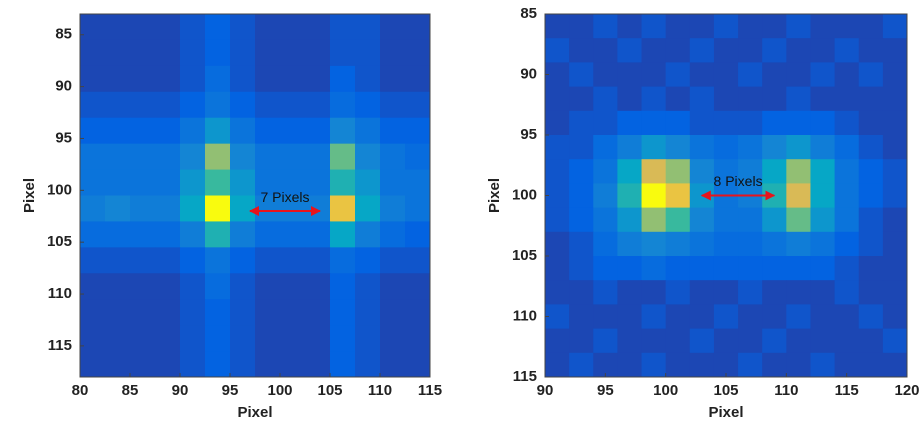 The image size is (922, 426). Describe the element at coordinates (524, 255) in the screenshot. I see `y-tick-label: 105` at that location.